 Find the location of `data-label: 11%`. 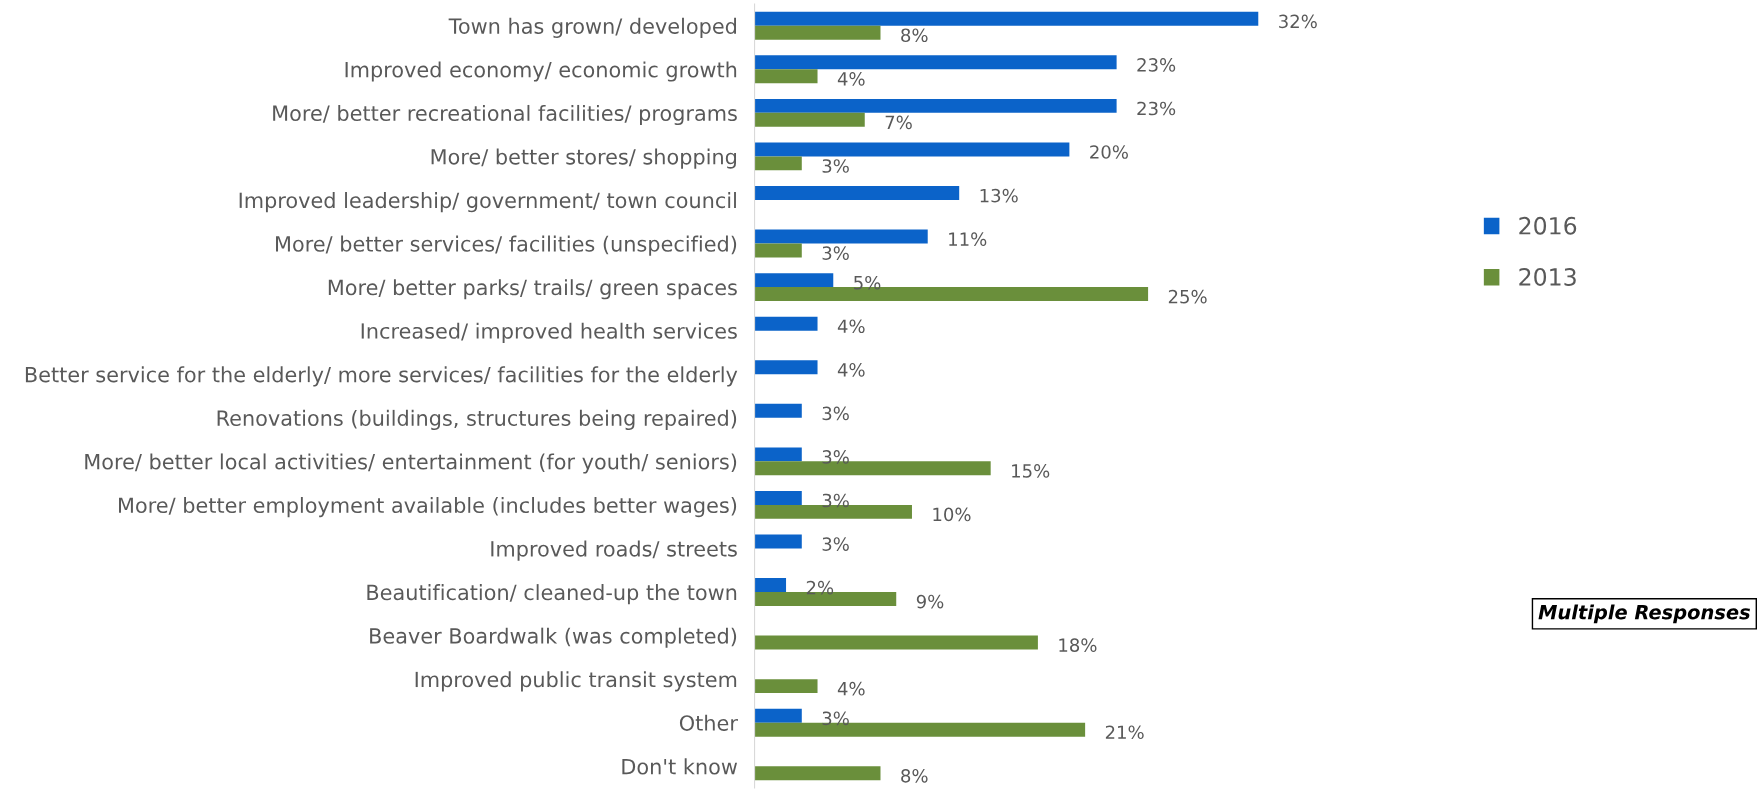

data-label: 11% is located at coordinates (968, 239).